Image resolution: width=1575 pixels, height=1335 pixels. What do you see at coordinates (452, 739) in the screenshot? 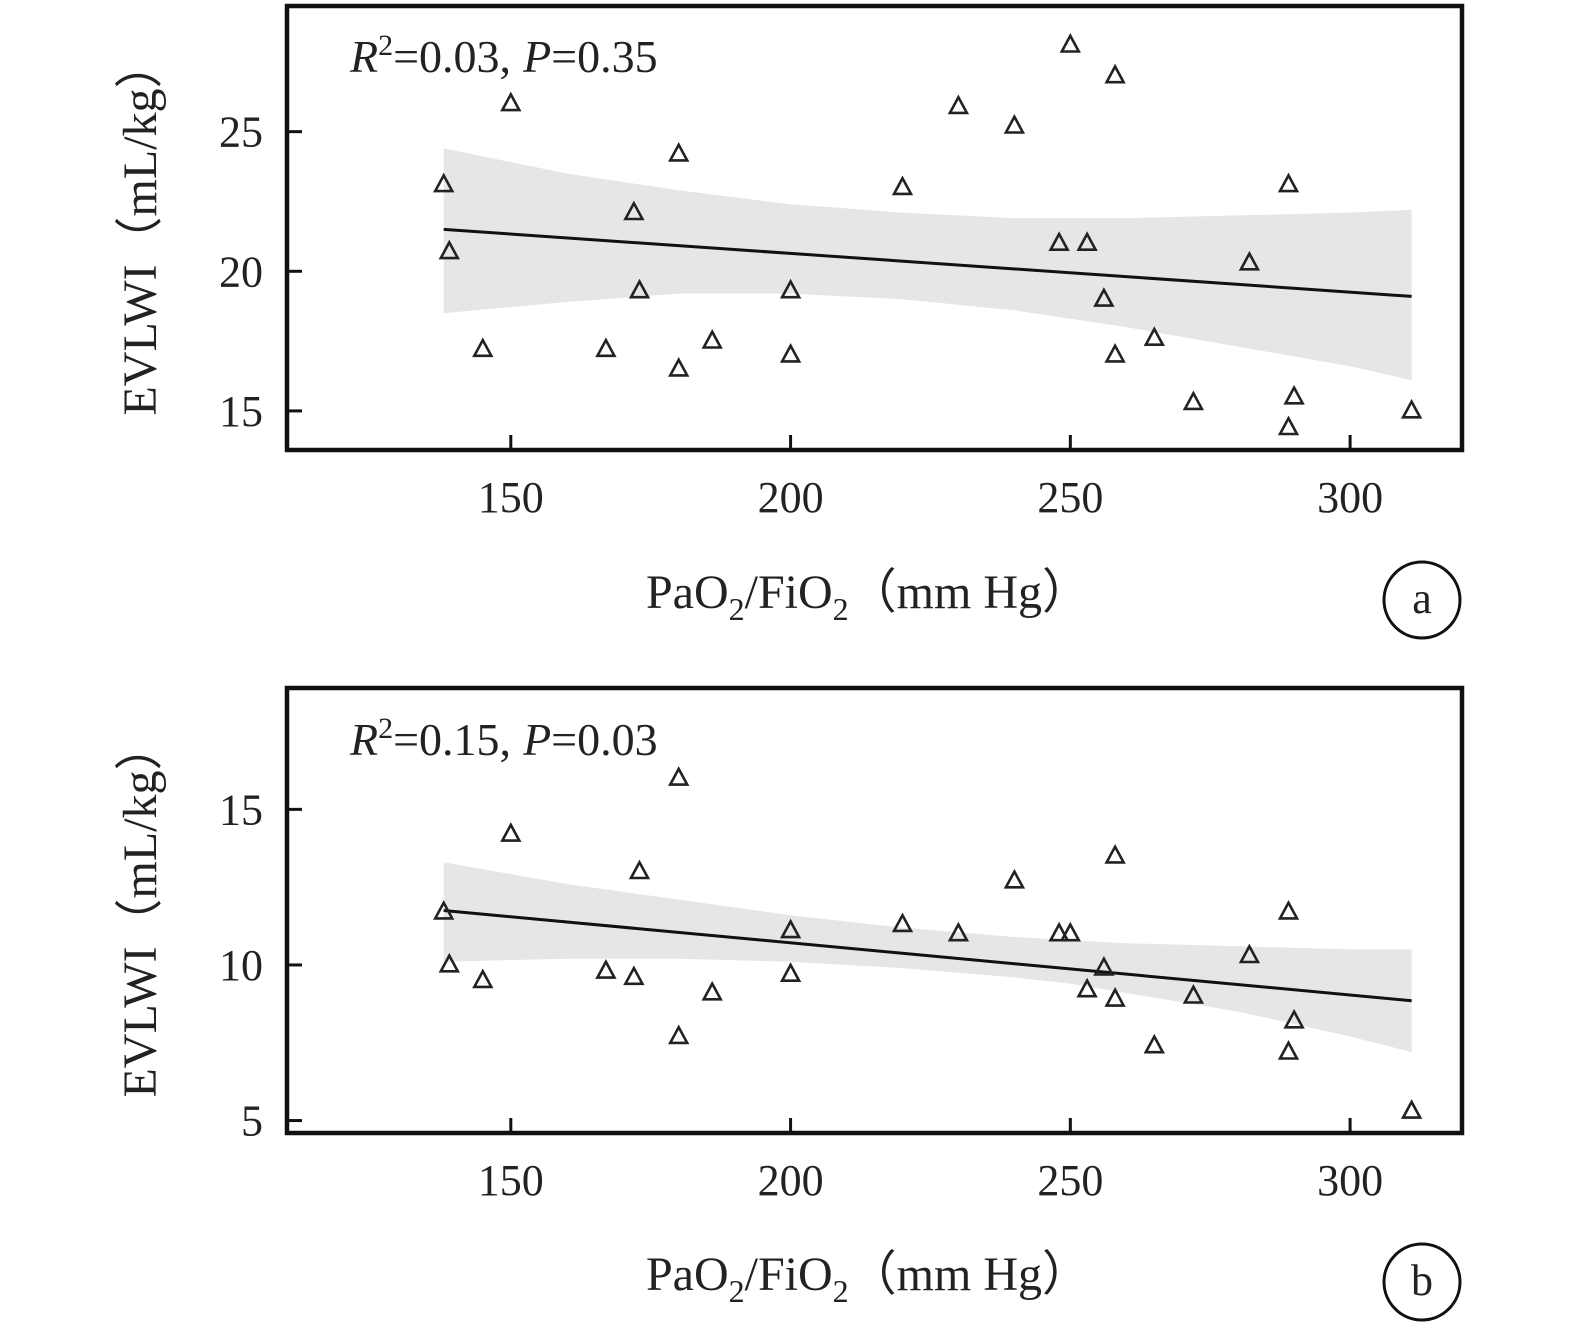
I see `r2-value: =0.15,` at bounding box center [452, 739].